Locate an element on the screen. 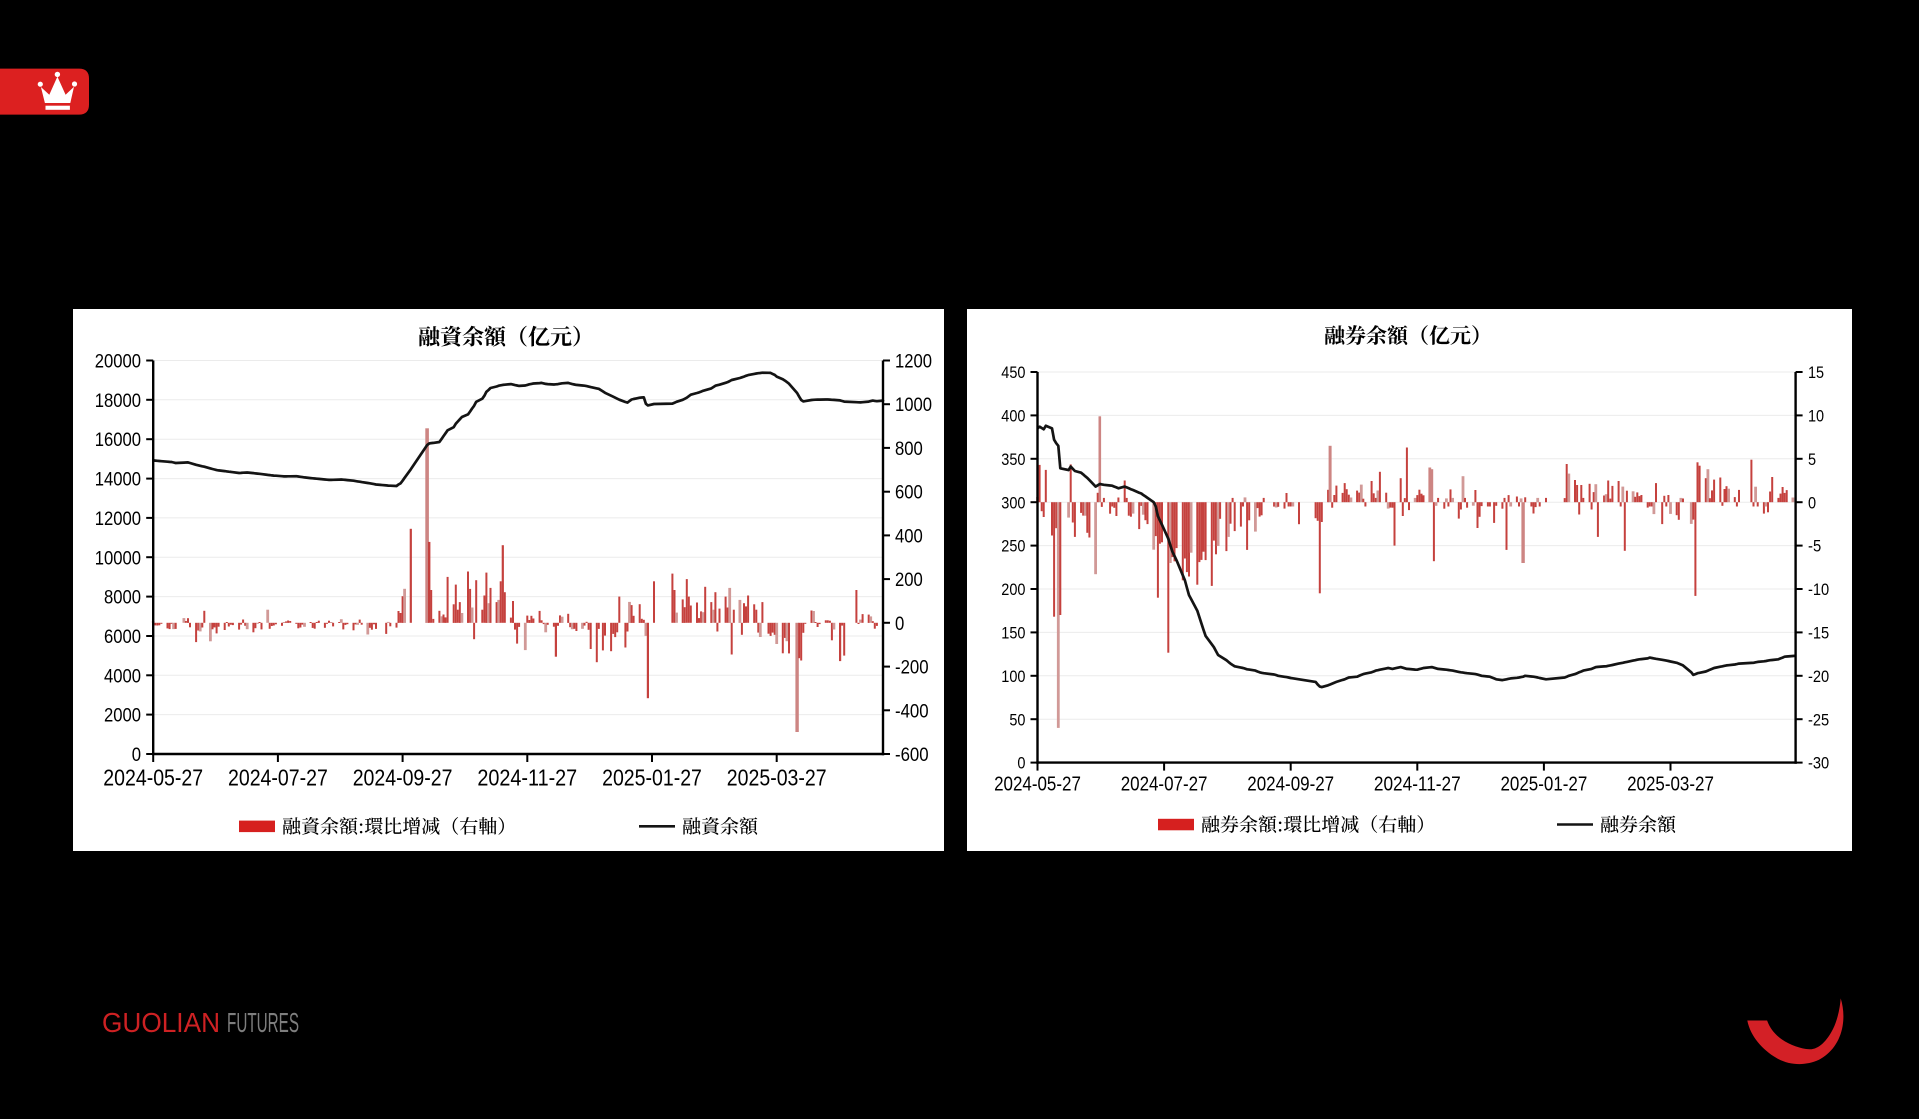  svg-text: 300 is located at coordinates (1013, 502).